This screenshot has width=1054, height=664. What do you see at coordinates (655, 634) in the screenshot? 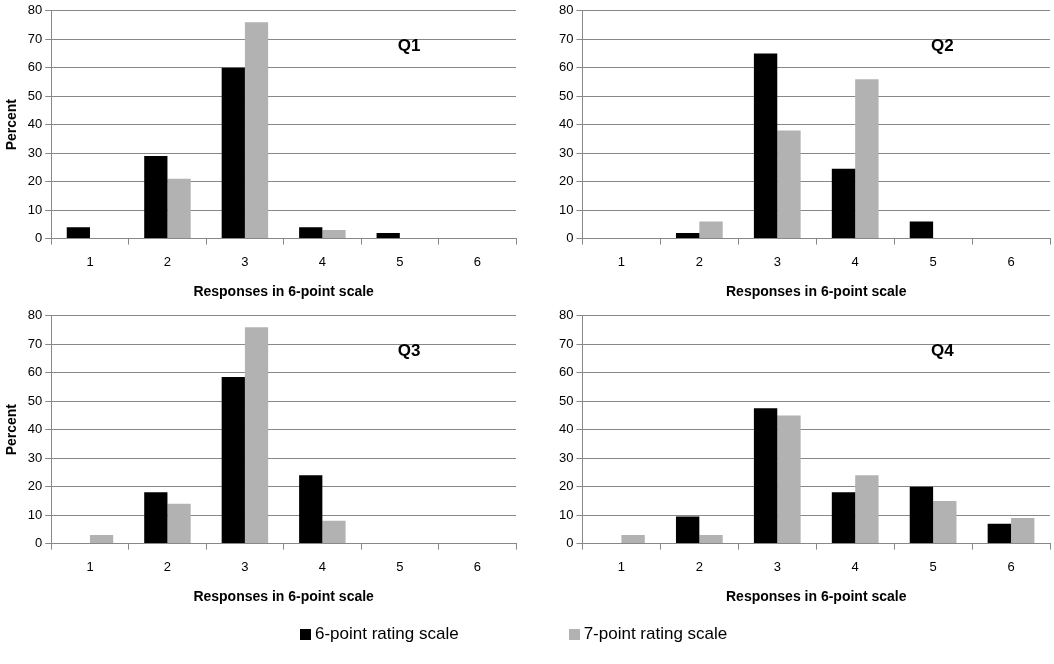
I see `legend-label: 7-point rating scale` at bounding box center [655, 634].